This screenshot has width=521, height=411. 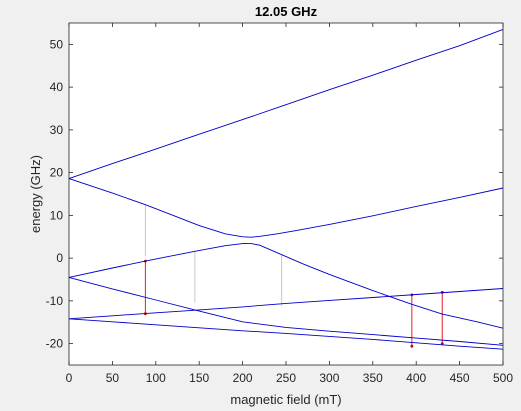 I want to click on y-tick-label-10: 10, so click(x=57, y=215).